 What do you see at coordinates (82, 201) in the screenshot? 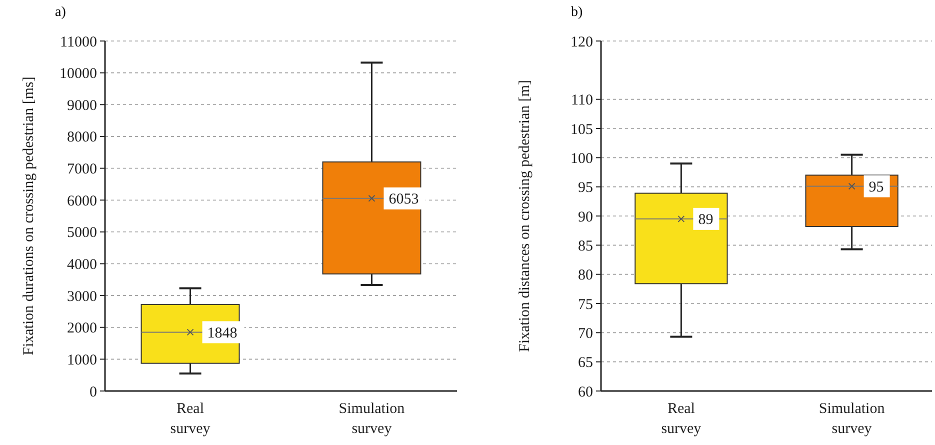
I see `y-tick-label: 6000` at bounding box center [82, 201].